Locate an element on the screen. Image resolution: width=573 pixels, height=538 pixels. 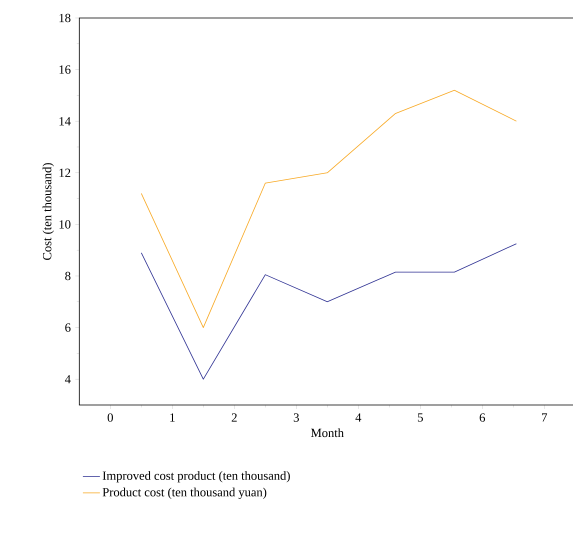
y-tick-label: 6 is located at coordinates (68, 327).